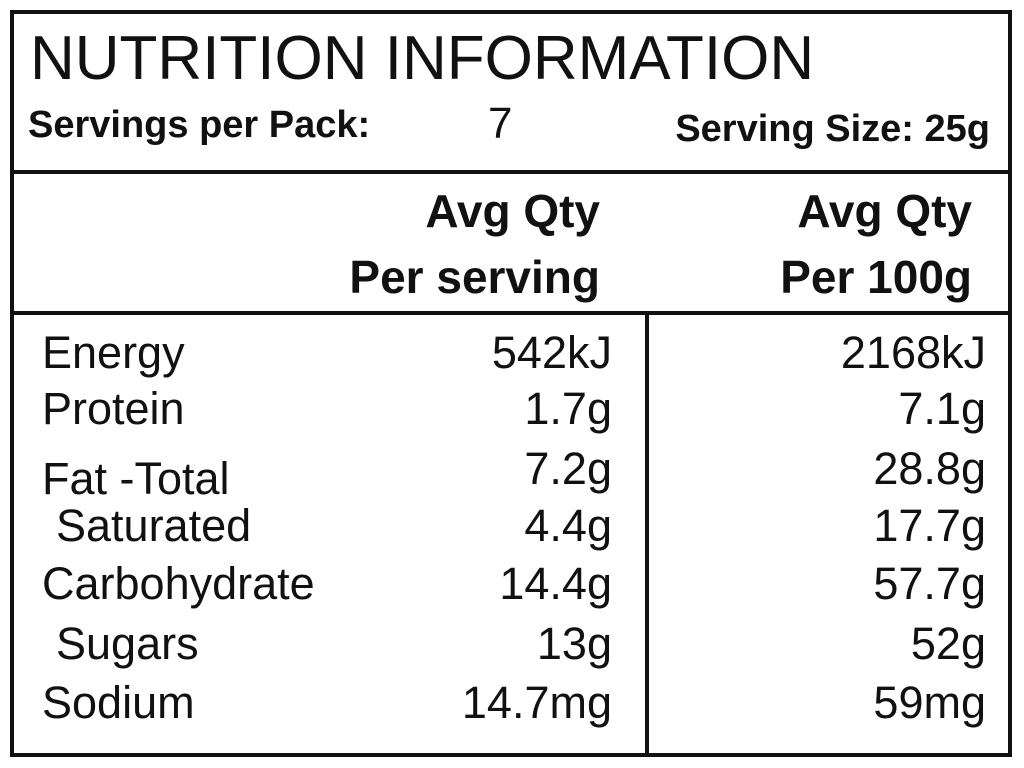 The image size is (1024, 768). I want to click on per-100g-value: 17.7g, so click(929, 525).